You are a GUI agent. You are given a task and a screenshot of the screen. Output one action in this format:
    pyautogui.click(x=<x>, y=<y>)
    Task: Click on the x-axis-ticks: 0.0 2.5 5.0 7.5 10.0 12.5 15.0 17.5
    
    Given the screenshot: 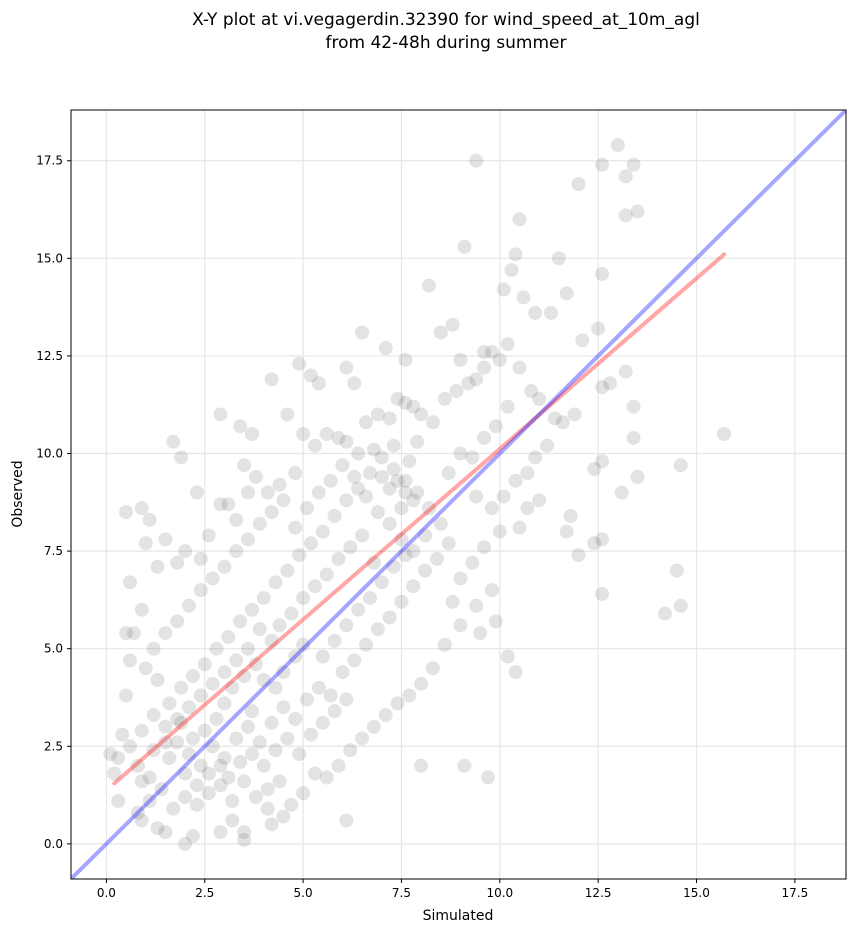 What is the action you would take?
    pyautogui.click(x=452, y=889)
    